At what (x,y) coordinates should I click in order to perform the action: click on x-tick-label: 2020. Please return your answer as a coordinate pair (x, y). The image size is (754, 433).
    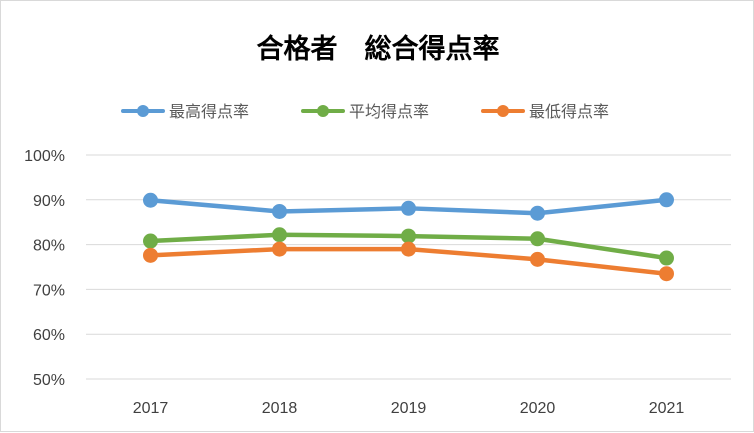
    Looking at the image, I should click on (538, 408).